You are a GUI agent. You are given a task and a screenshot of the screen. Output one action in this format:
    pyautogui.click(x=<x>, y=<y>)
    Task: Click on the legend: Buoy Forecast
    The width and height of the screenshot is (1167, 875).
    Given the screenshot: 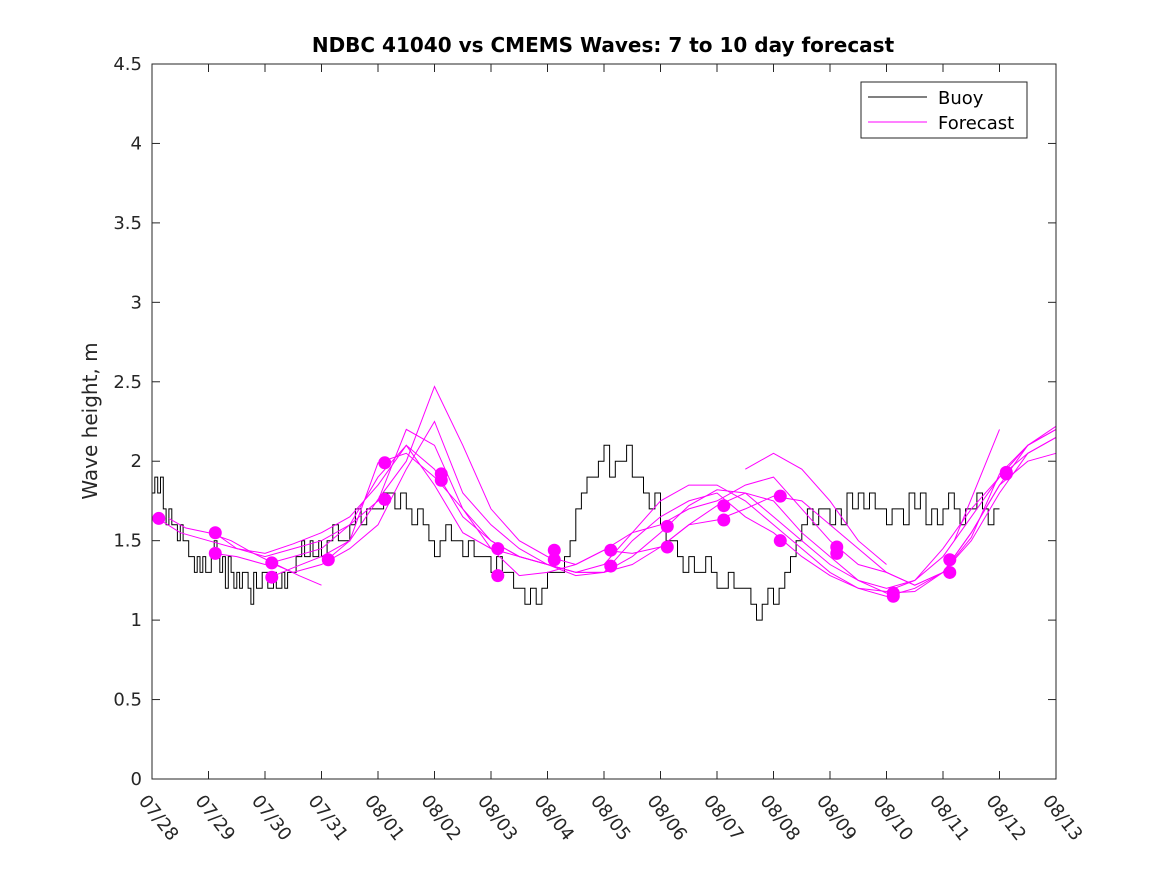 What is the action you would take?
    pyautogui.click(x=944, y=110)
    